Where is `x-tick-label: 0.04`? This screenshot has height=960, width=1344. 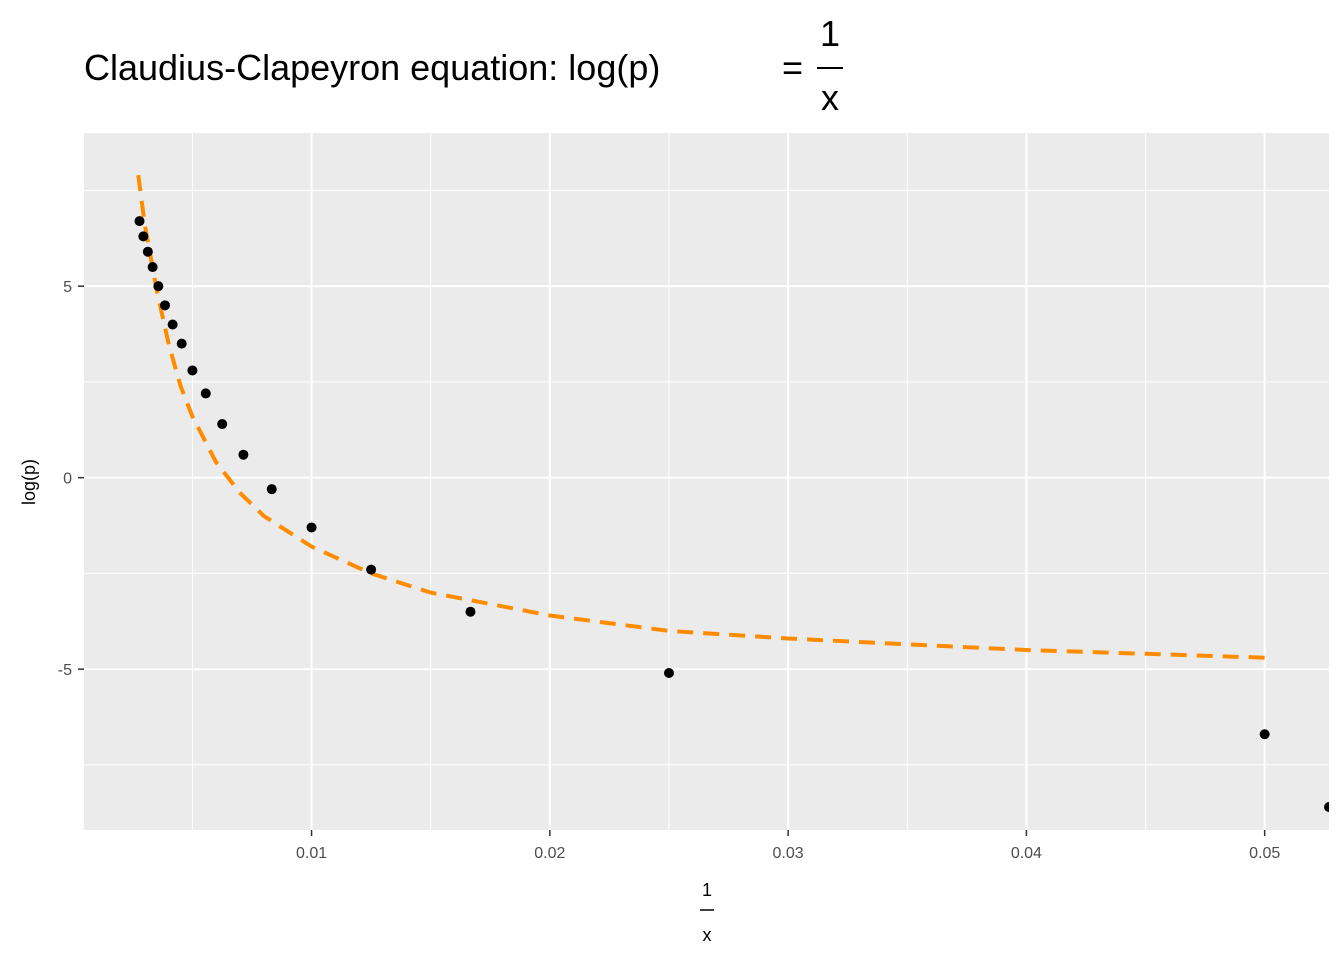
x-tick-label: 0.04 is located at coordinates (1026, 853).